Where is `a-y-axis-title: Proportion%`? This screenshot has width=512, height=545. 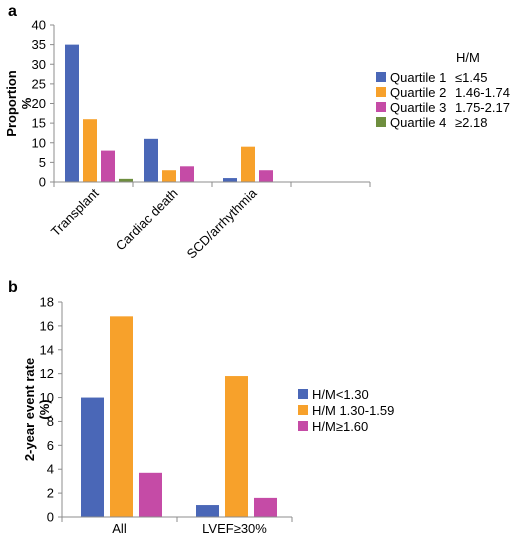
a-y-axis-title: Proportion% is located at coordinates (19, 103).